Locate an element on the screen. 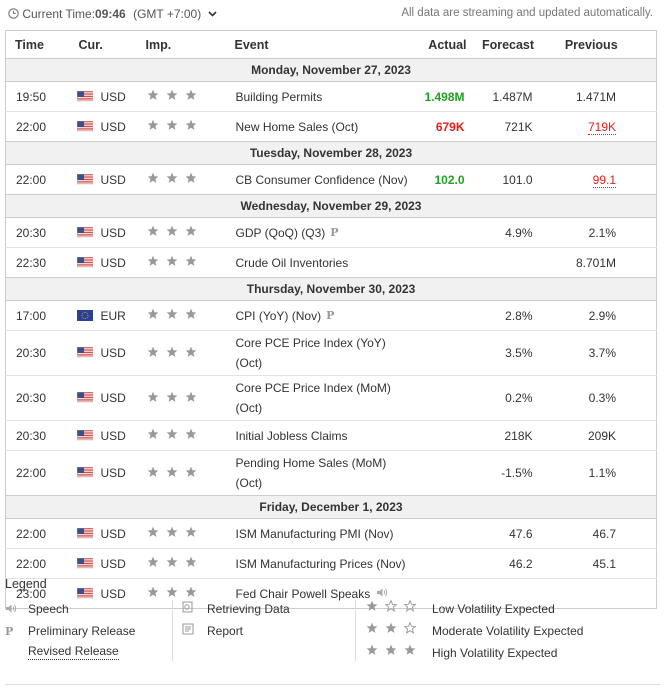  event-cell: GDP (QoQ) (Q3) P is located at coordinates (320, 232).